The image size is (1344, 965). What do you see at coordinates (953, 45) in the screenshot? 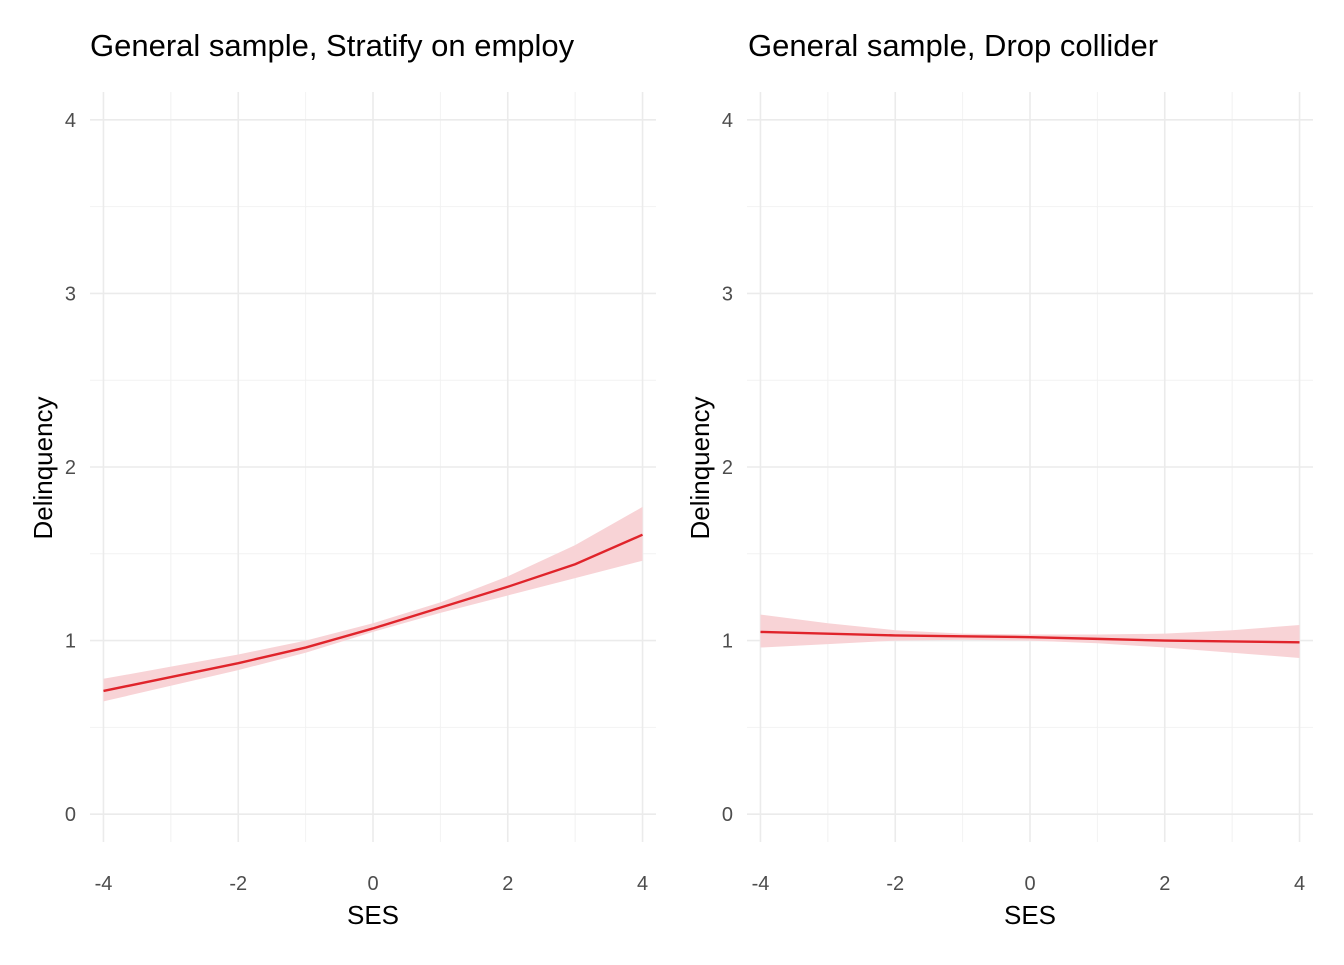
I see `panel-title: General sample, Drop collider` at bounding box center [953, 45].